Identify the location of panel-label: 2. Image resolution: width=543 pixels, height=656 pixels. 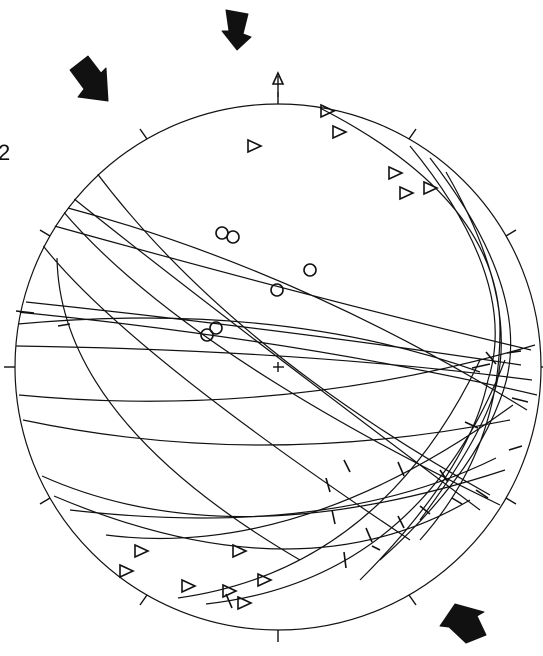
(5, 152).